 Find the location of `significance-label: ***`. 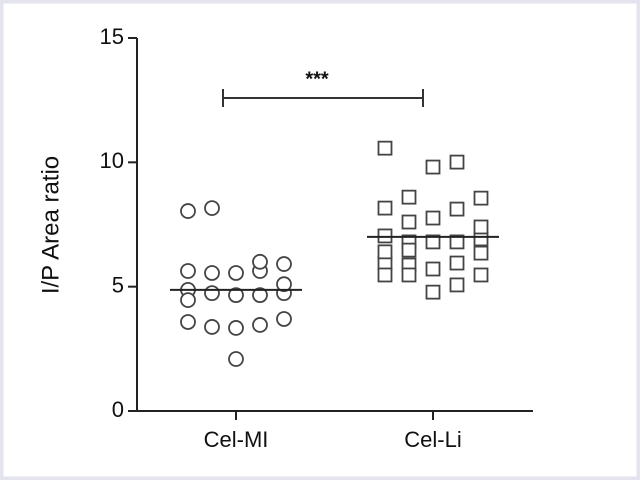

significance-label: *** is located at coordinates (317, 79).